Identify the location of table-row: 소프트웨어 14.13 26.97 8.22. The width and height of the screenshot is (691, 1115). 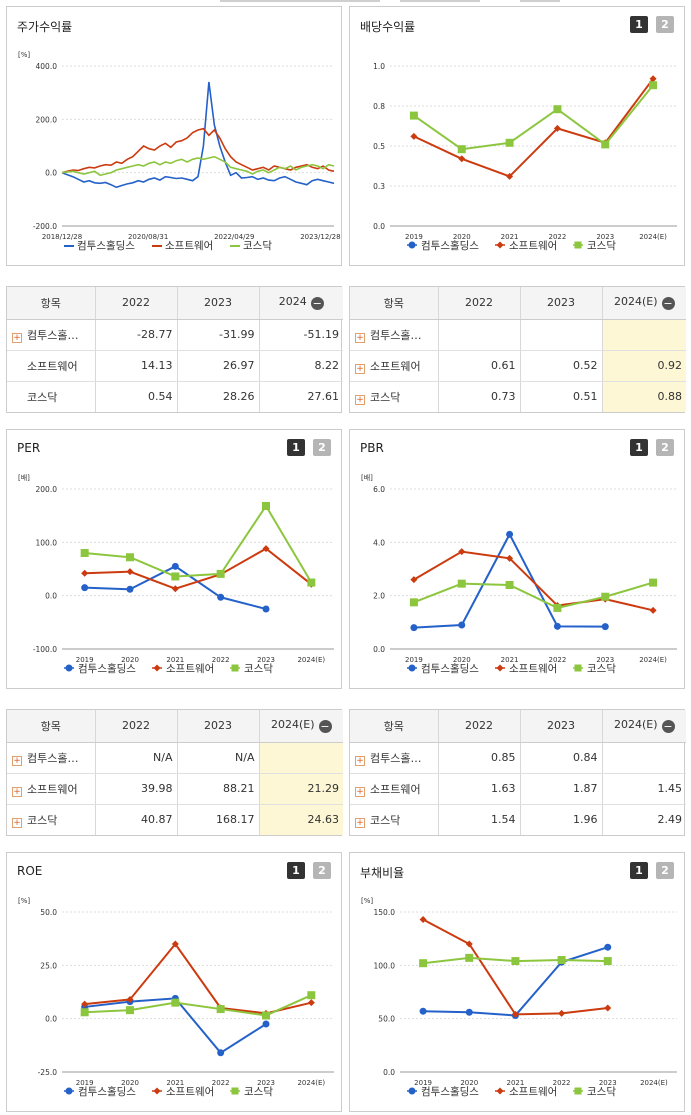
(175, 366).